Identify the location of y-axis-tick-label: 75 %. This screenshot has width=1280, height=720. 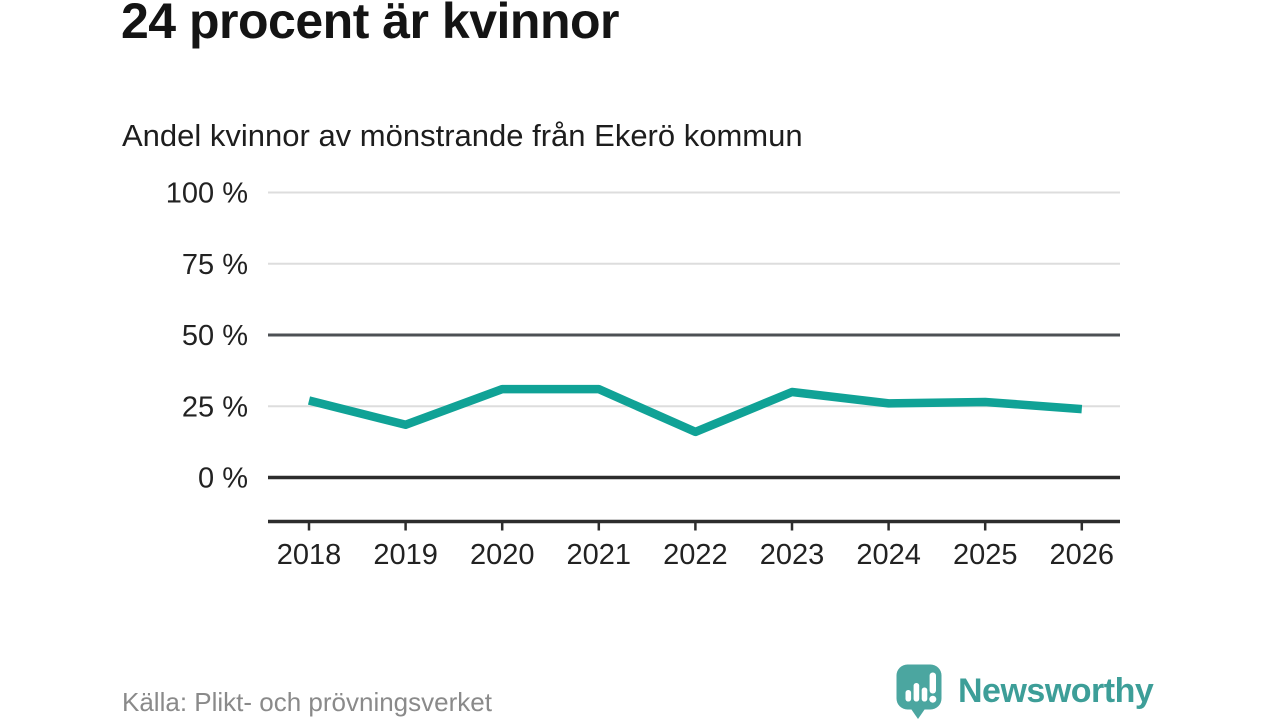
(215, 265).